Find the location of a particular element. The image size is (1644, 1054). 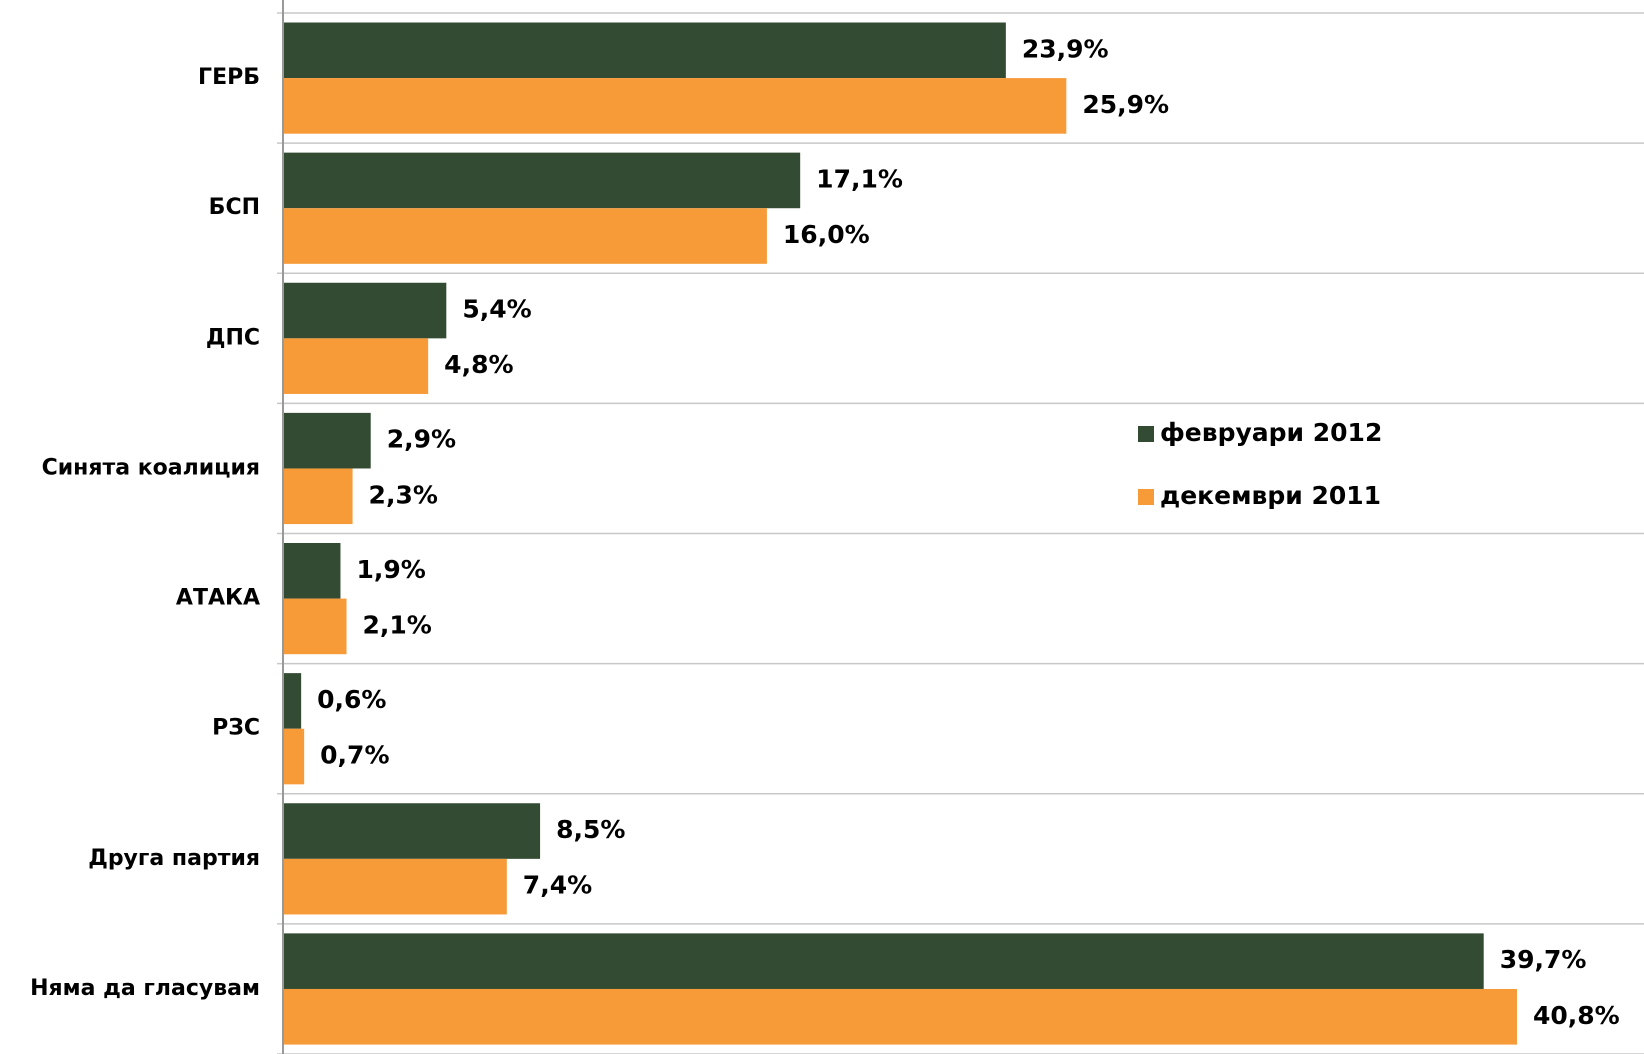

value-label: 4,8% is located at coordinates (478, 364).